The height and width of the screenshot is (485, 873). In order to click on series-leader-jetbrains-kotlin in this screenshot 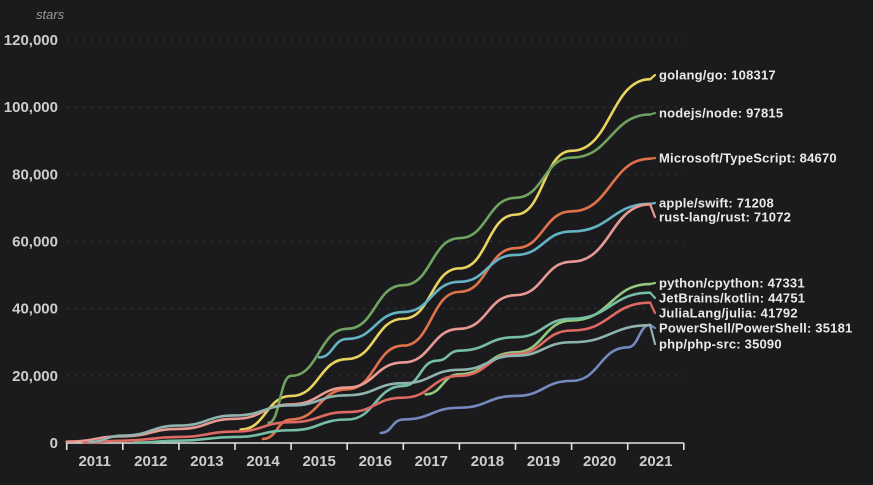, I will do `click(653, 295)`.